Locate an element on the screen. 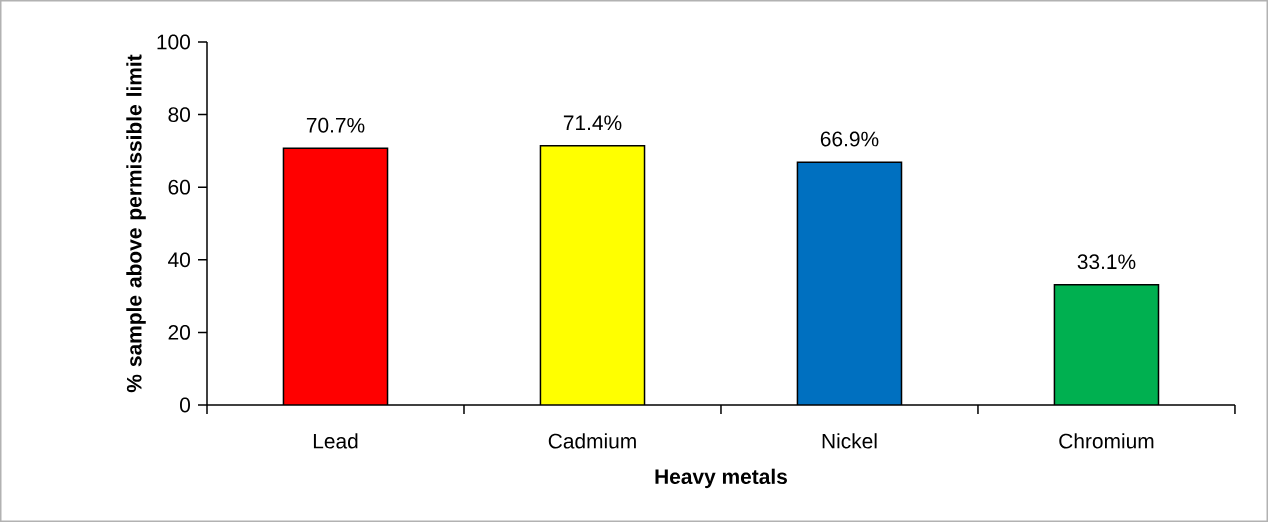  data-label: 33.1% is located at coordinates (1106, 262).